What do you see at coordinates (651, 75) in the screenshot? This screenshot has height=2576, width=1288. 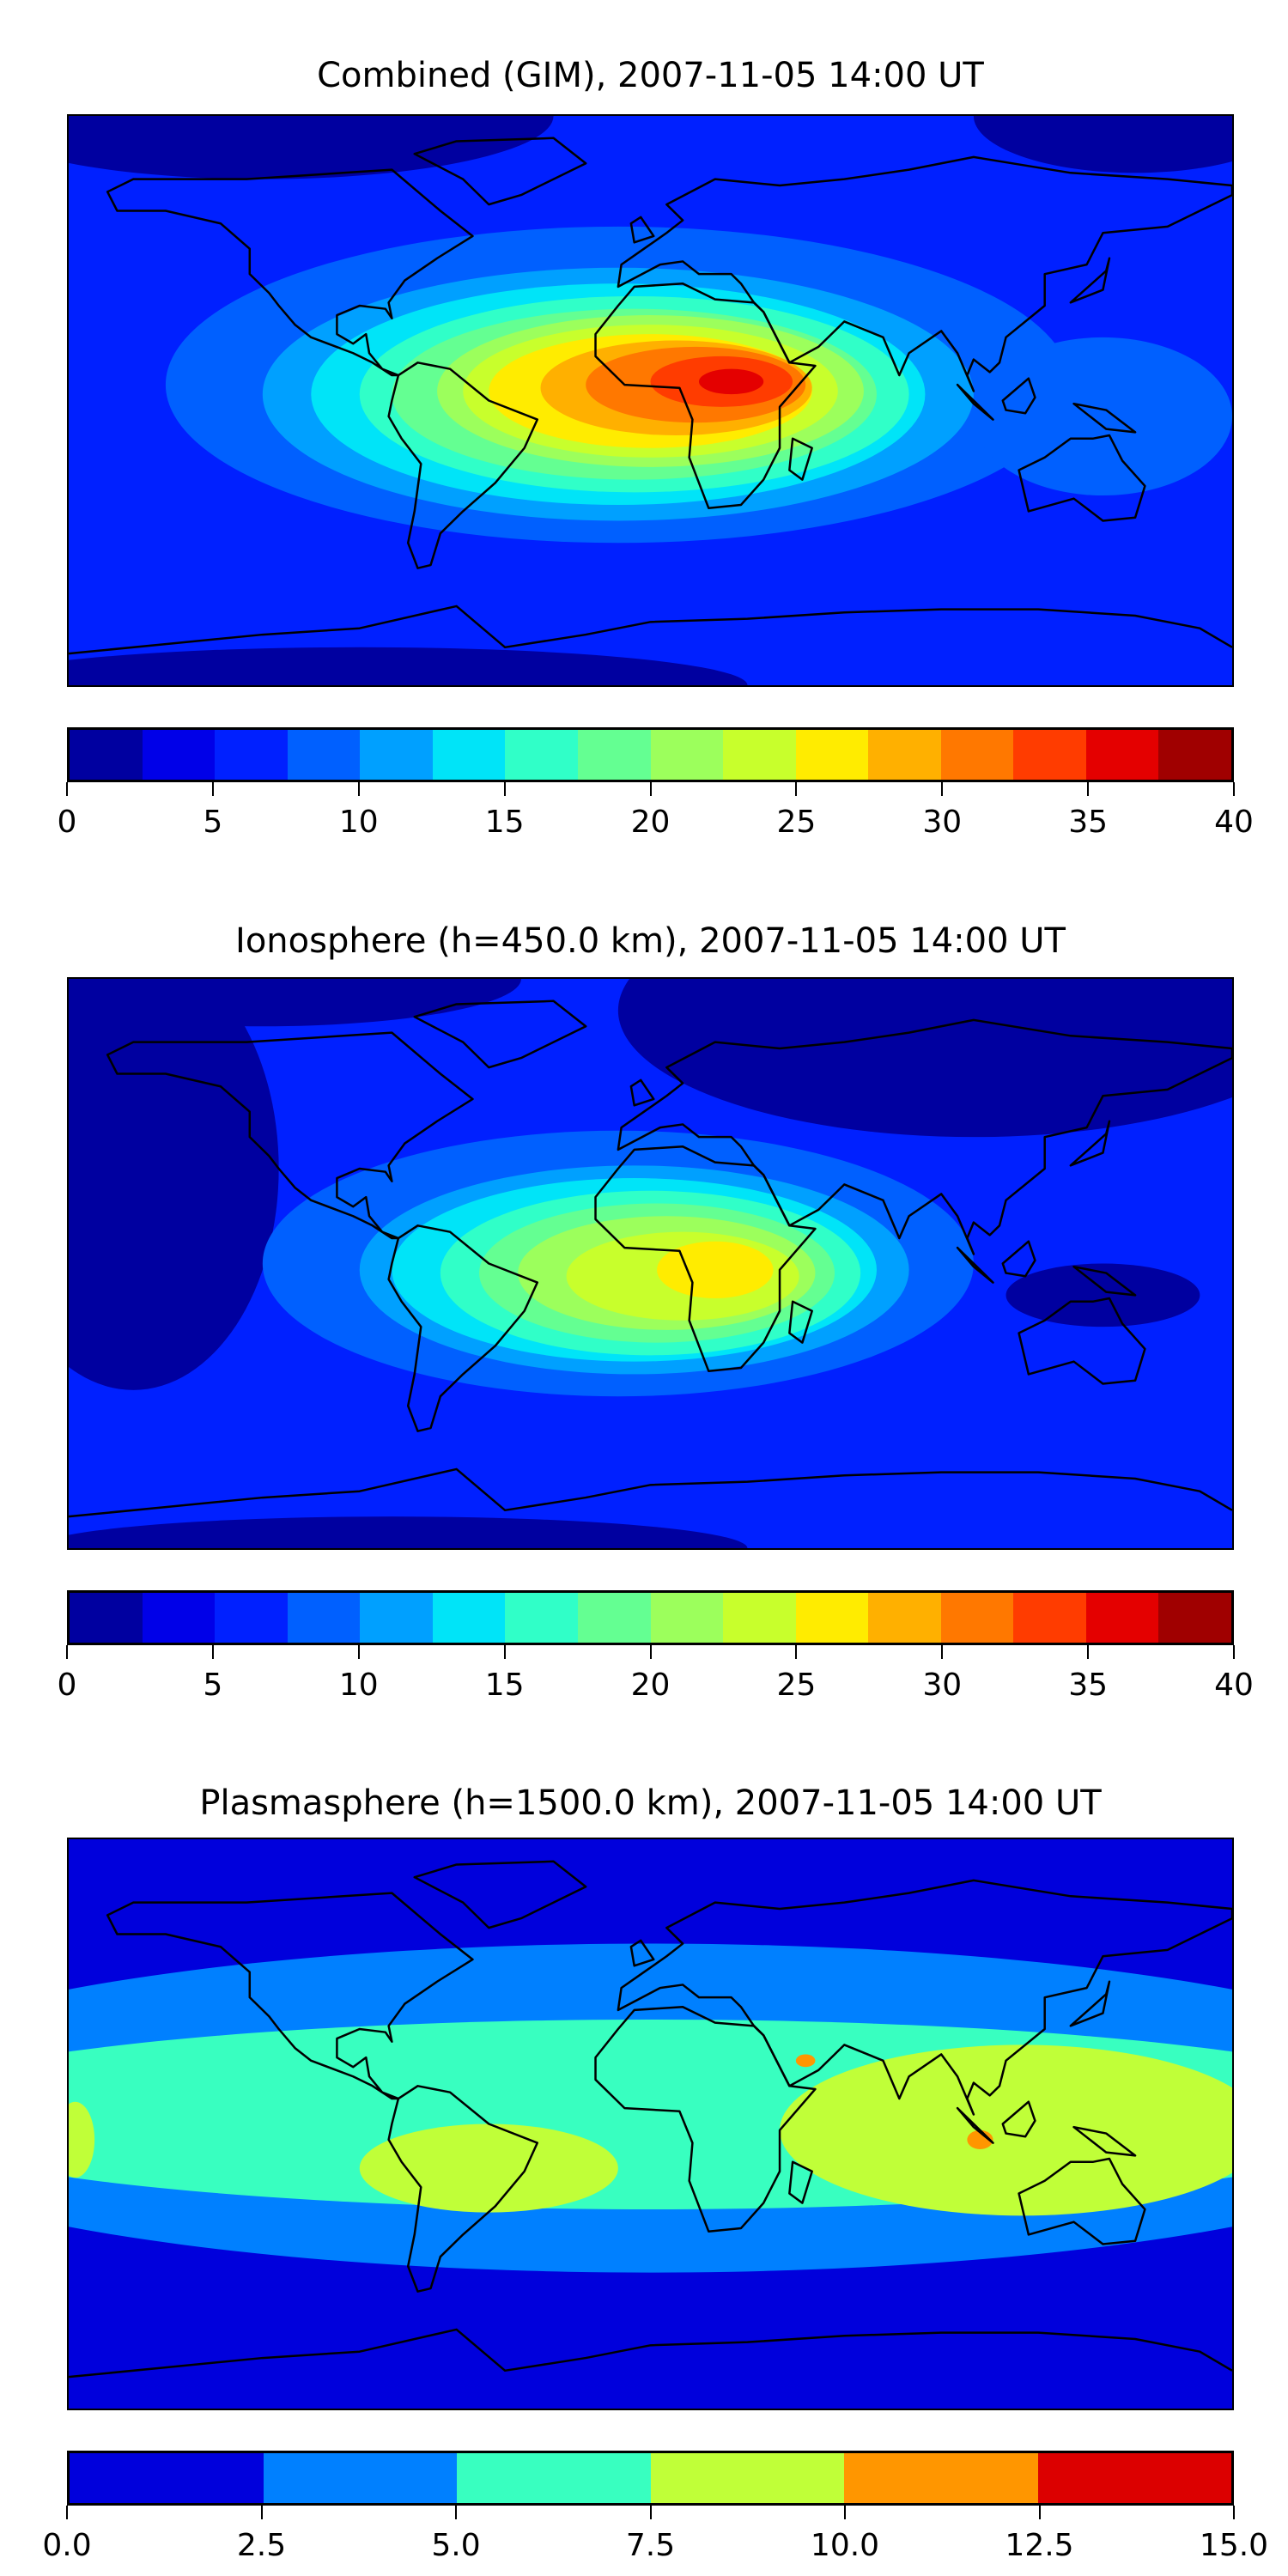 I see `chart-title: Combined (GIM), 2007-11-05 14:00 UT` at bounding box center [651, 75].